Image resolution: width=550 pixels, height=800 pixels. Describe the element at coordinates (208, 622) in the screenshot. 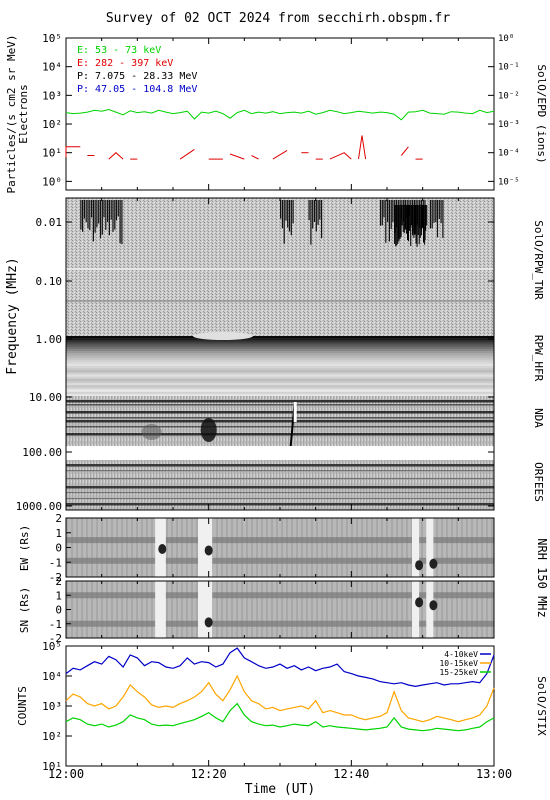

I see `nrh-bright-source` at that location.